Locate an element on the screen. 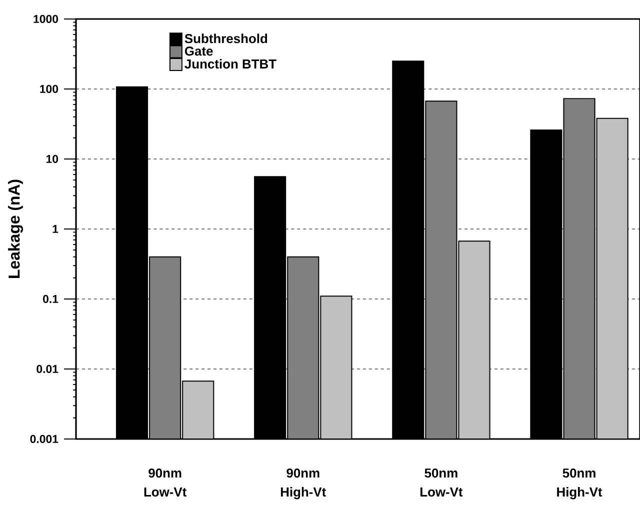 The image size is (640, 529). y-tick-label: 1 is located at coordinates (55, 229).